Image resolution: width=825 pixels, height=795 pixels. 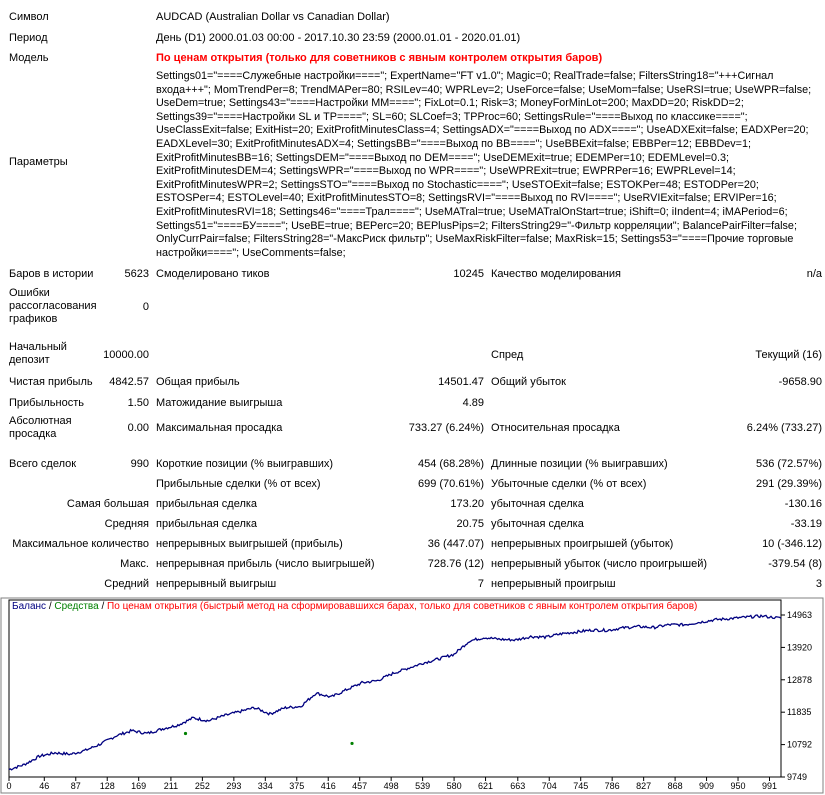 I want to click on abs-drawdown-value: 0.00, so click(x=138, y=428).